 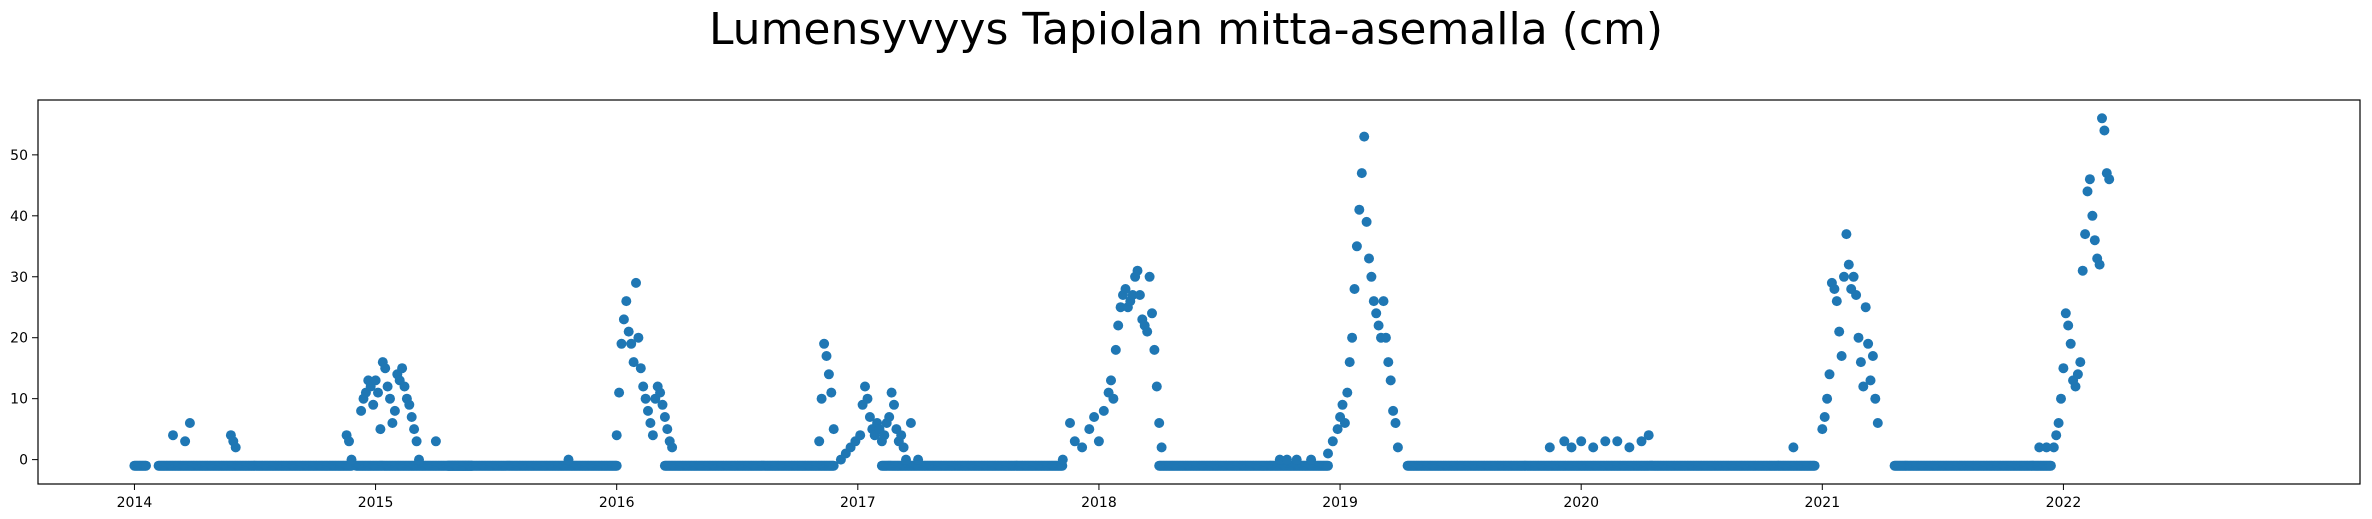 What do you see at coordinates (617, 503) in the screenshot?
I see `x-tick-label: 2016` at bounding box center [617, 503].